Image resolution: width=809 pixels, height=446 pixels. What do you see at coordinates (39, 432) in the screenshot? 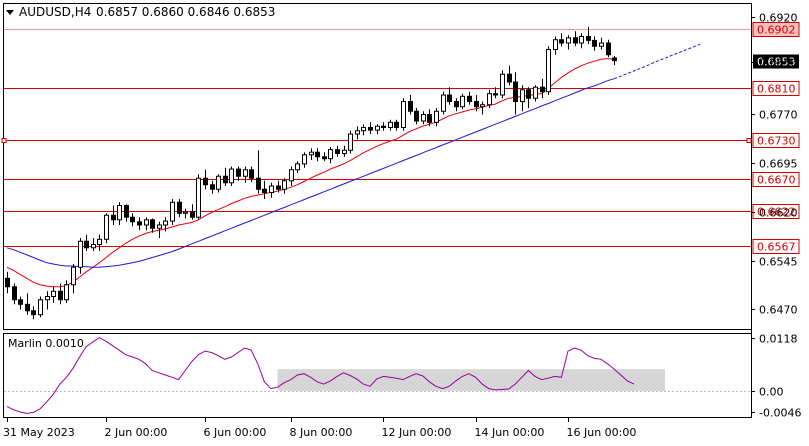
I see `time-tick-label: 31 May 2023` at bounding box center [39, 432].